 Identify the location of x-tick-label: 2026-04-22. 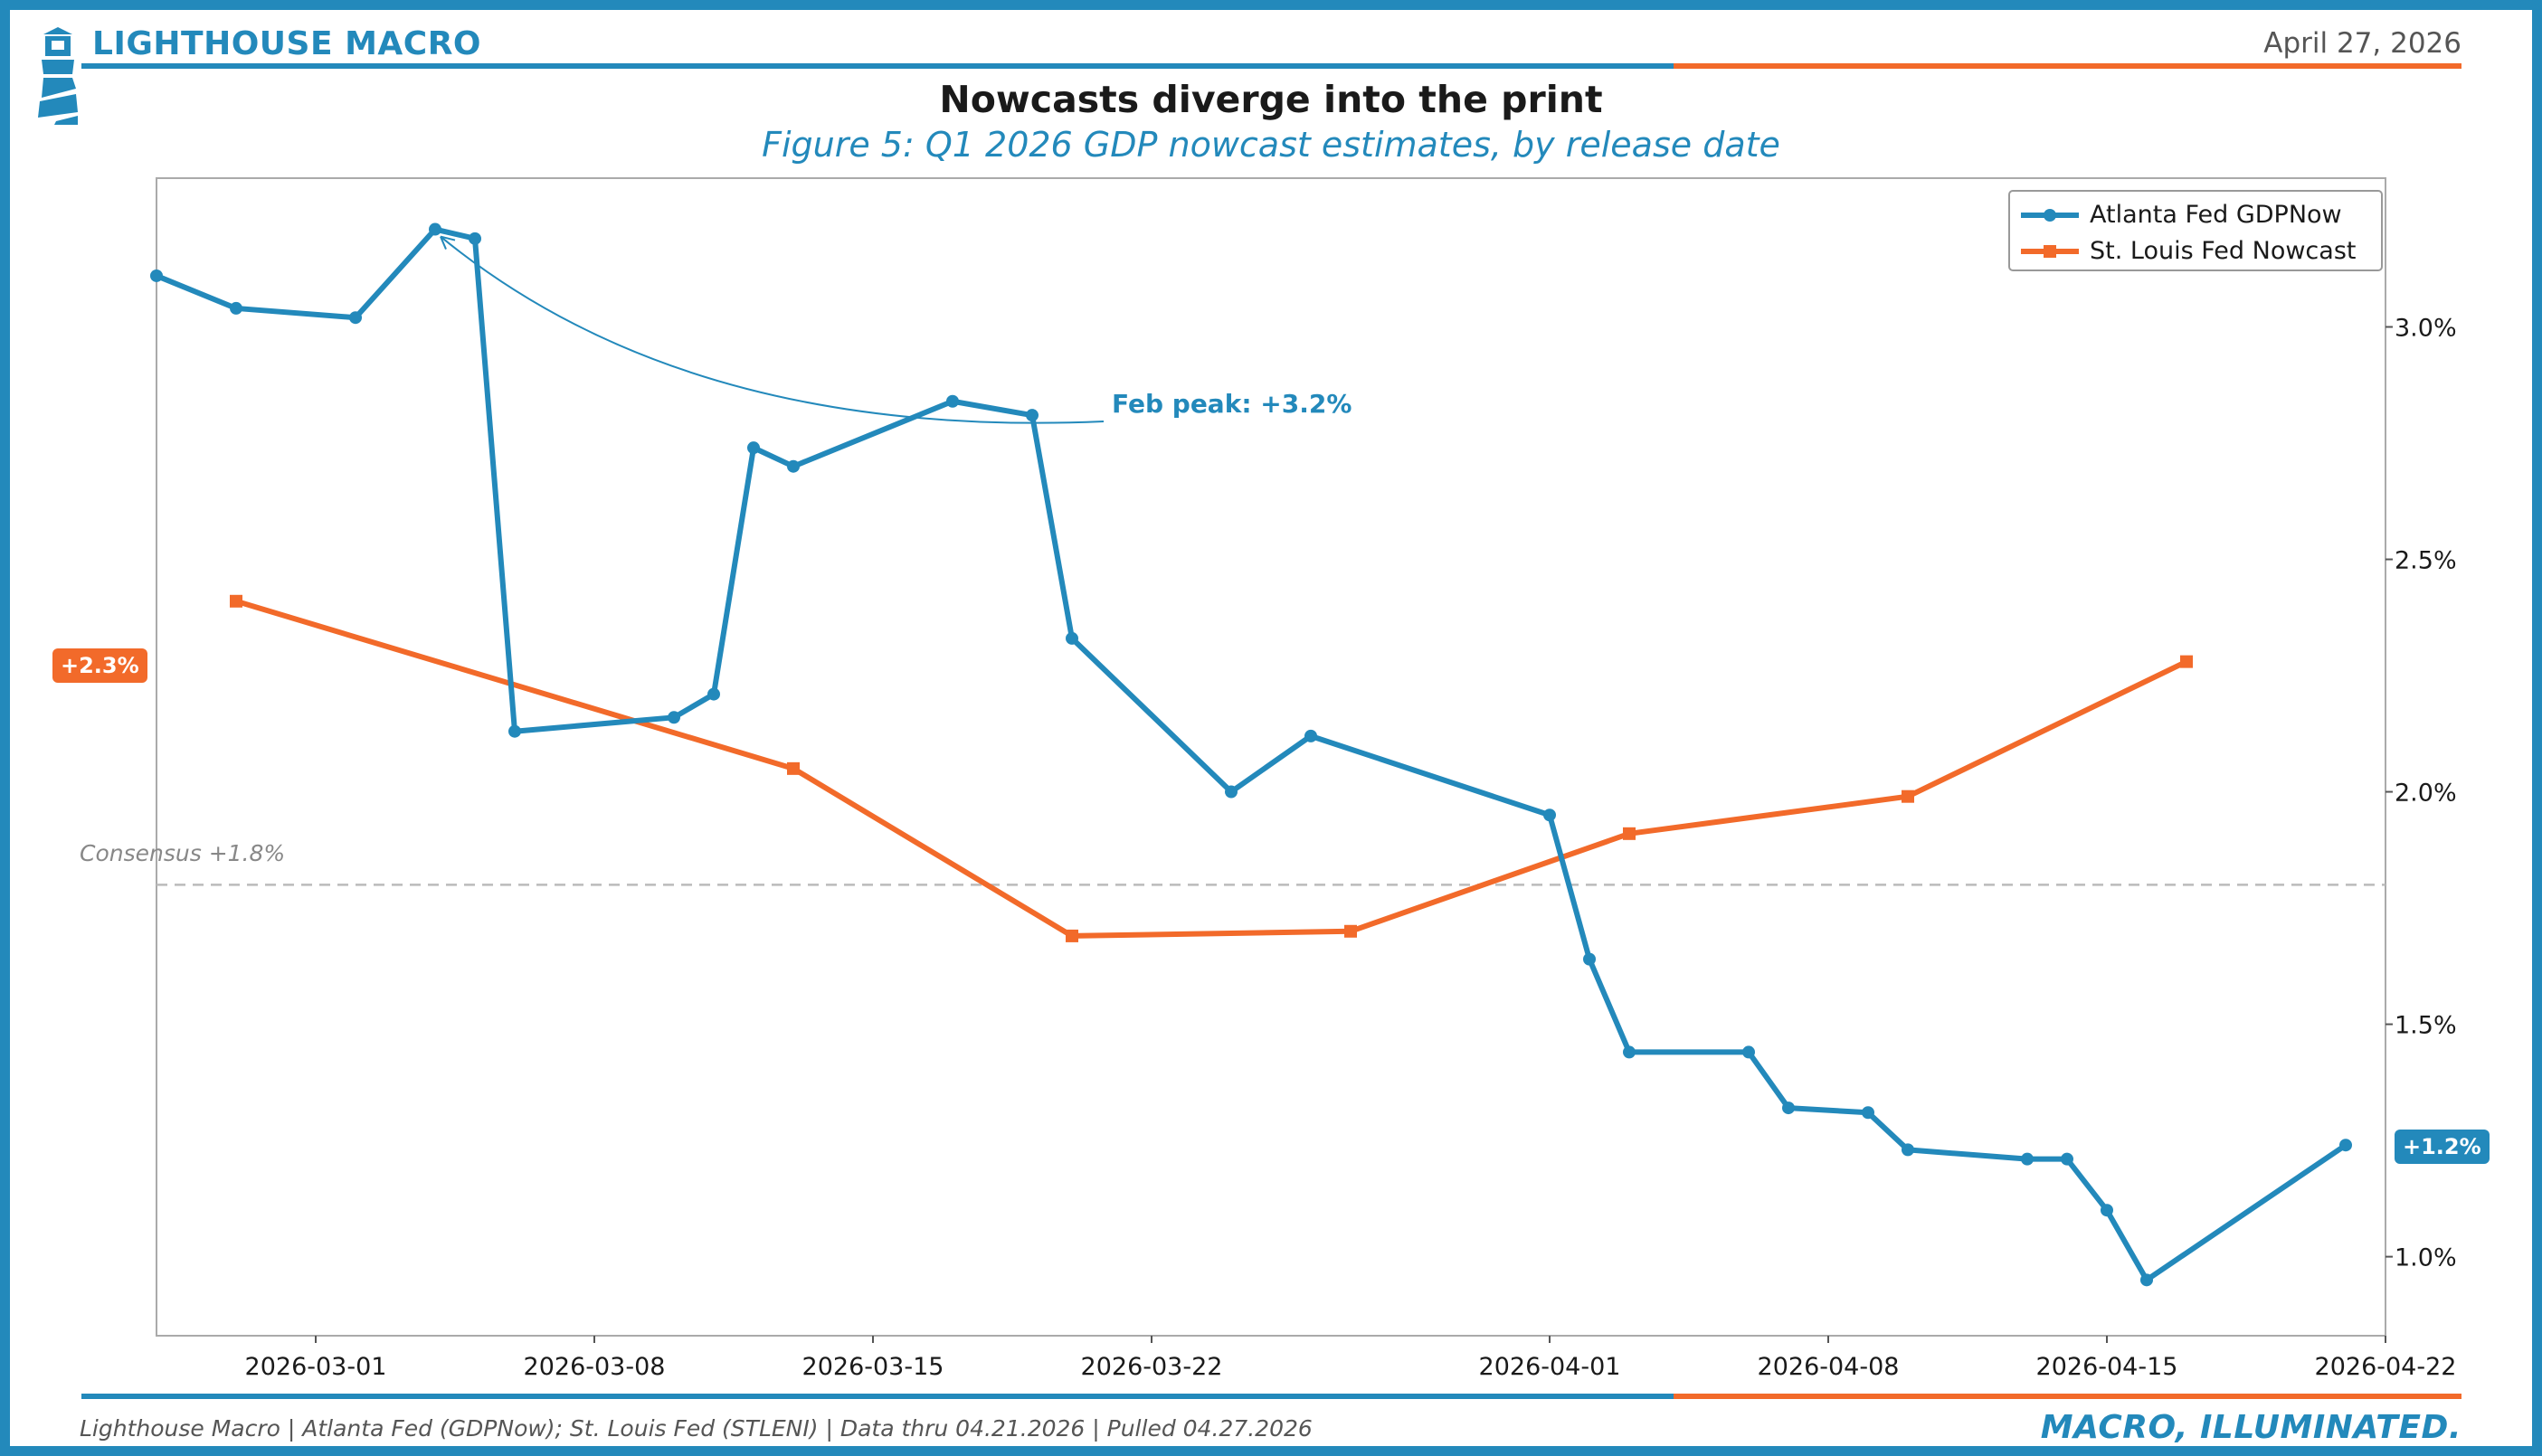
(2386, 1367).